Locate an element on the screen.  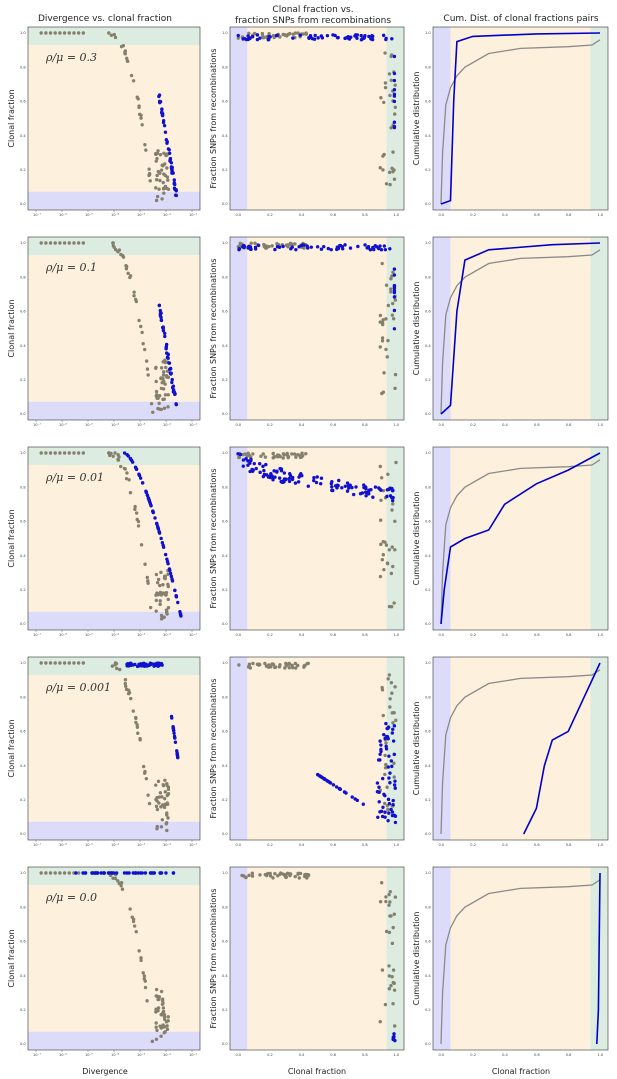
x-tick-label: 10⁻⁷ is located at coordinates (37, 1055).